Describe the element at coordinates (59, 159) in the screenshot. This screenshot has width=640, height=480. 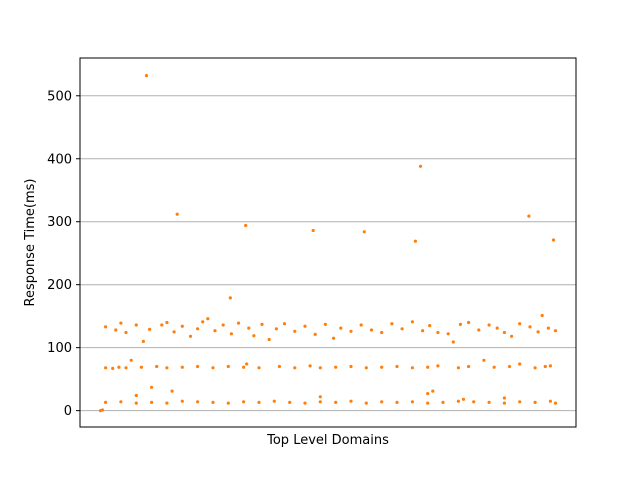
I see `y-tick-label: 400` at that location.